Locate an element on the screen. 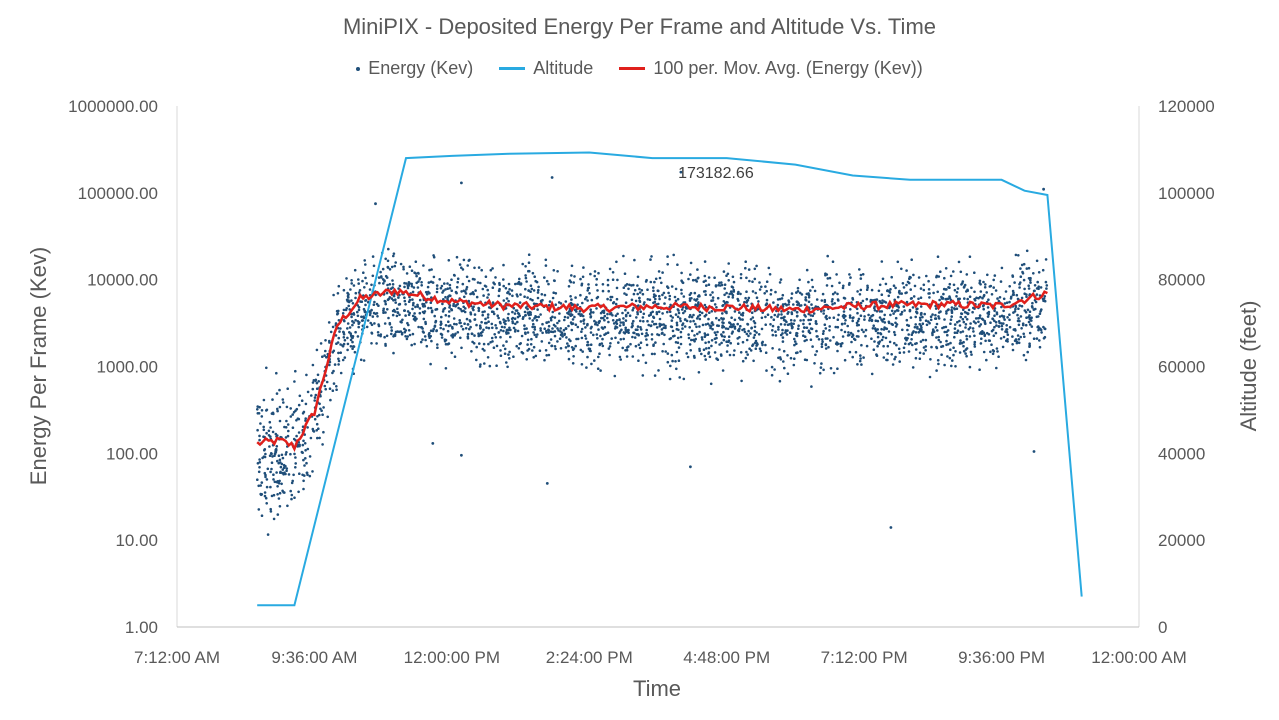 The image size is (1279, 720). y-tick-label: 1.00 is located at coordinates (141, 627).